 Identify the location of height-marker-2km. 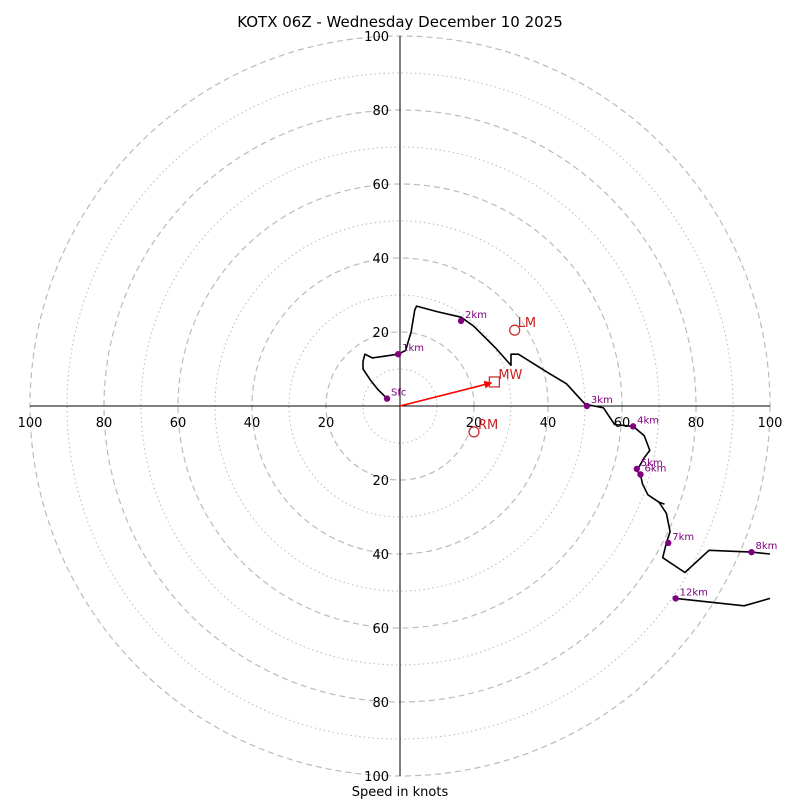
(461, 321).